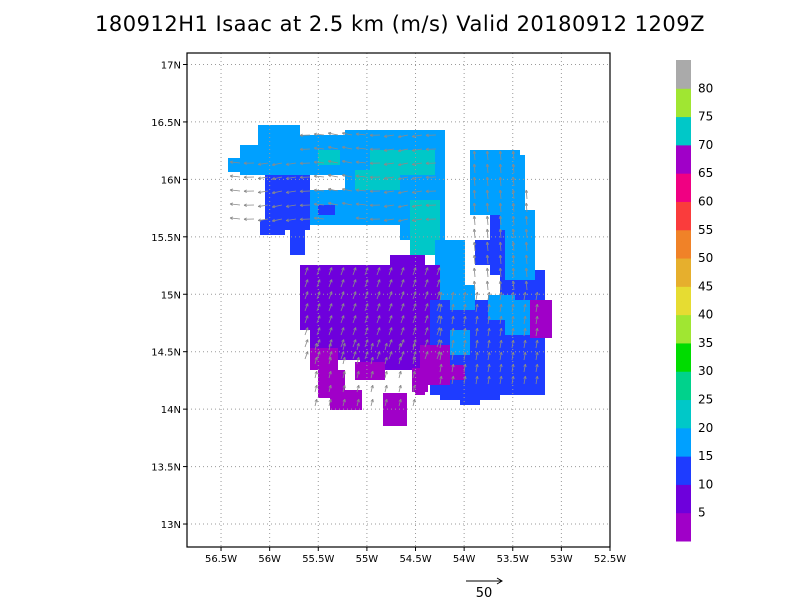 The image size is (800, 600). What do you see at coordinates (702, 513) in the screenshot?
I see `colorbar-label: 5` at bounding box center [702, 513].